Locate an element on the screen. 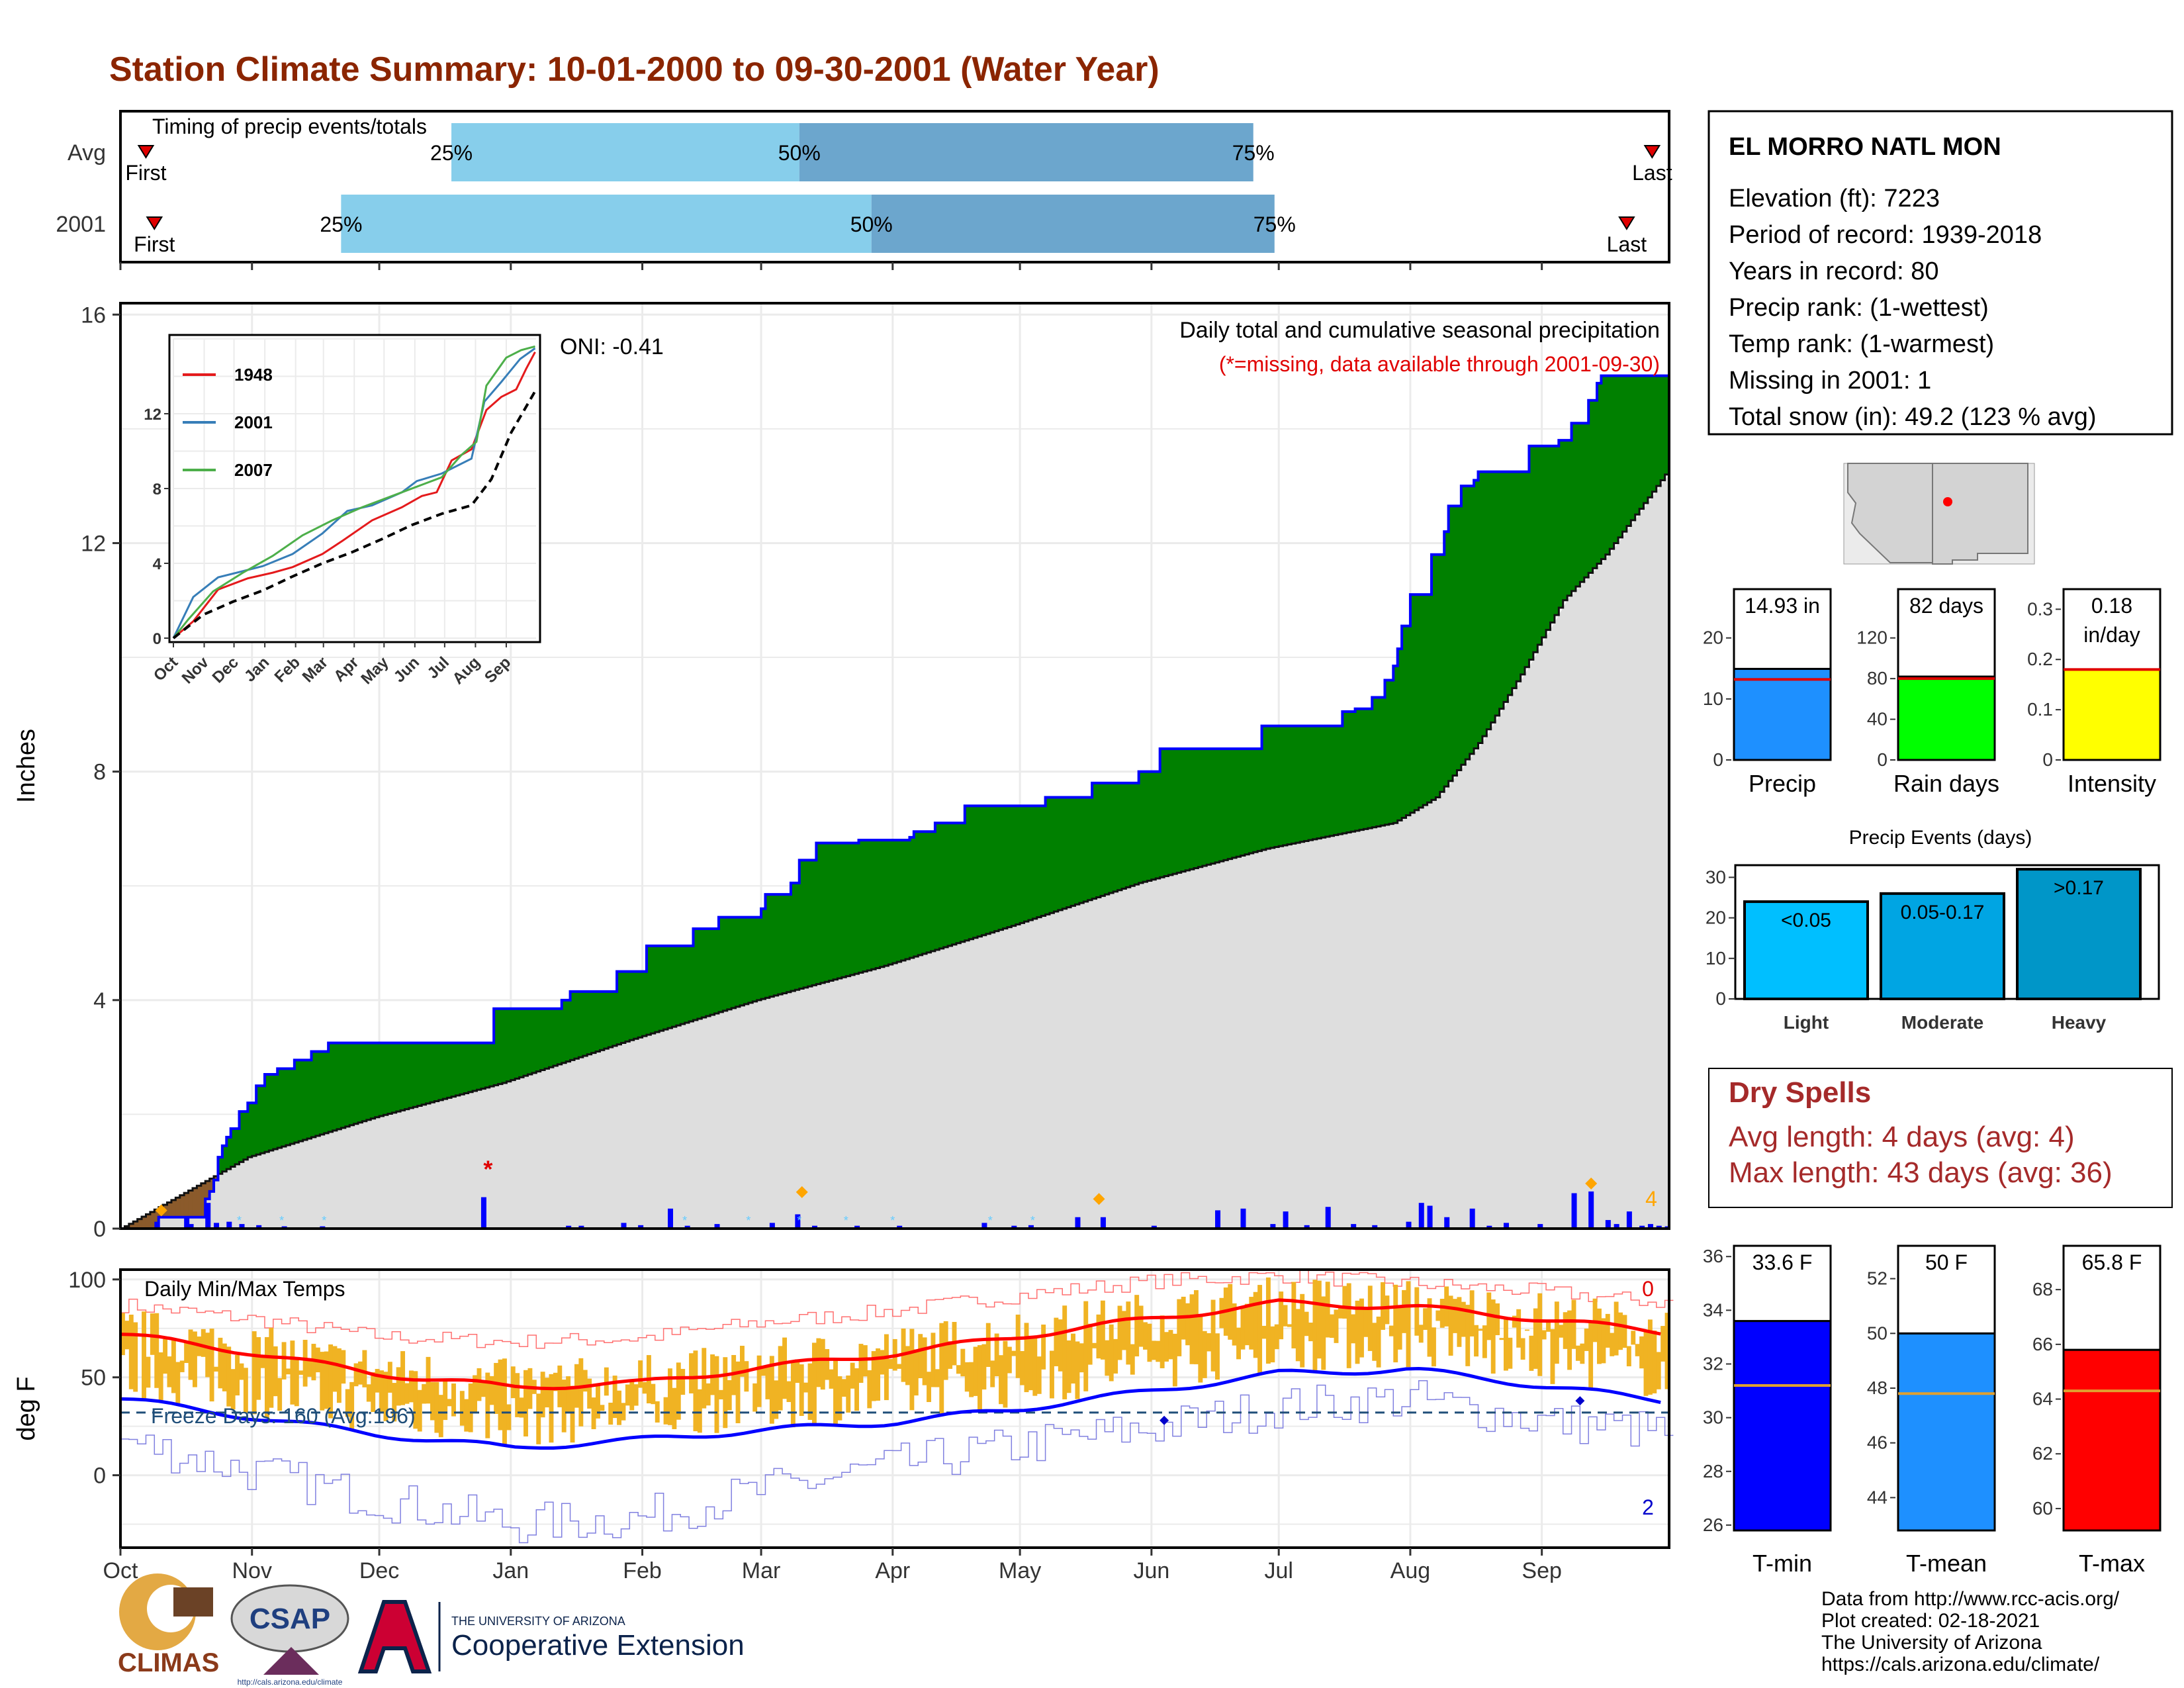  inset-series-2007 is located at coordinates (353, 492).